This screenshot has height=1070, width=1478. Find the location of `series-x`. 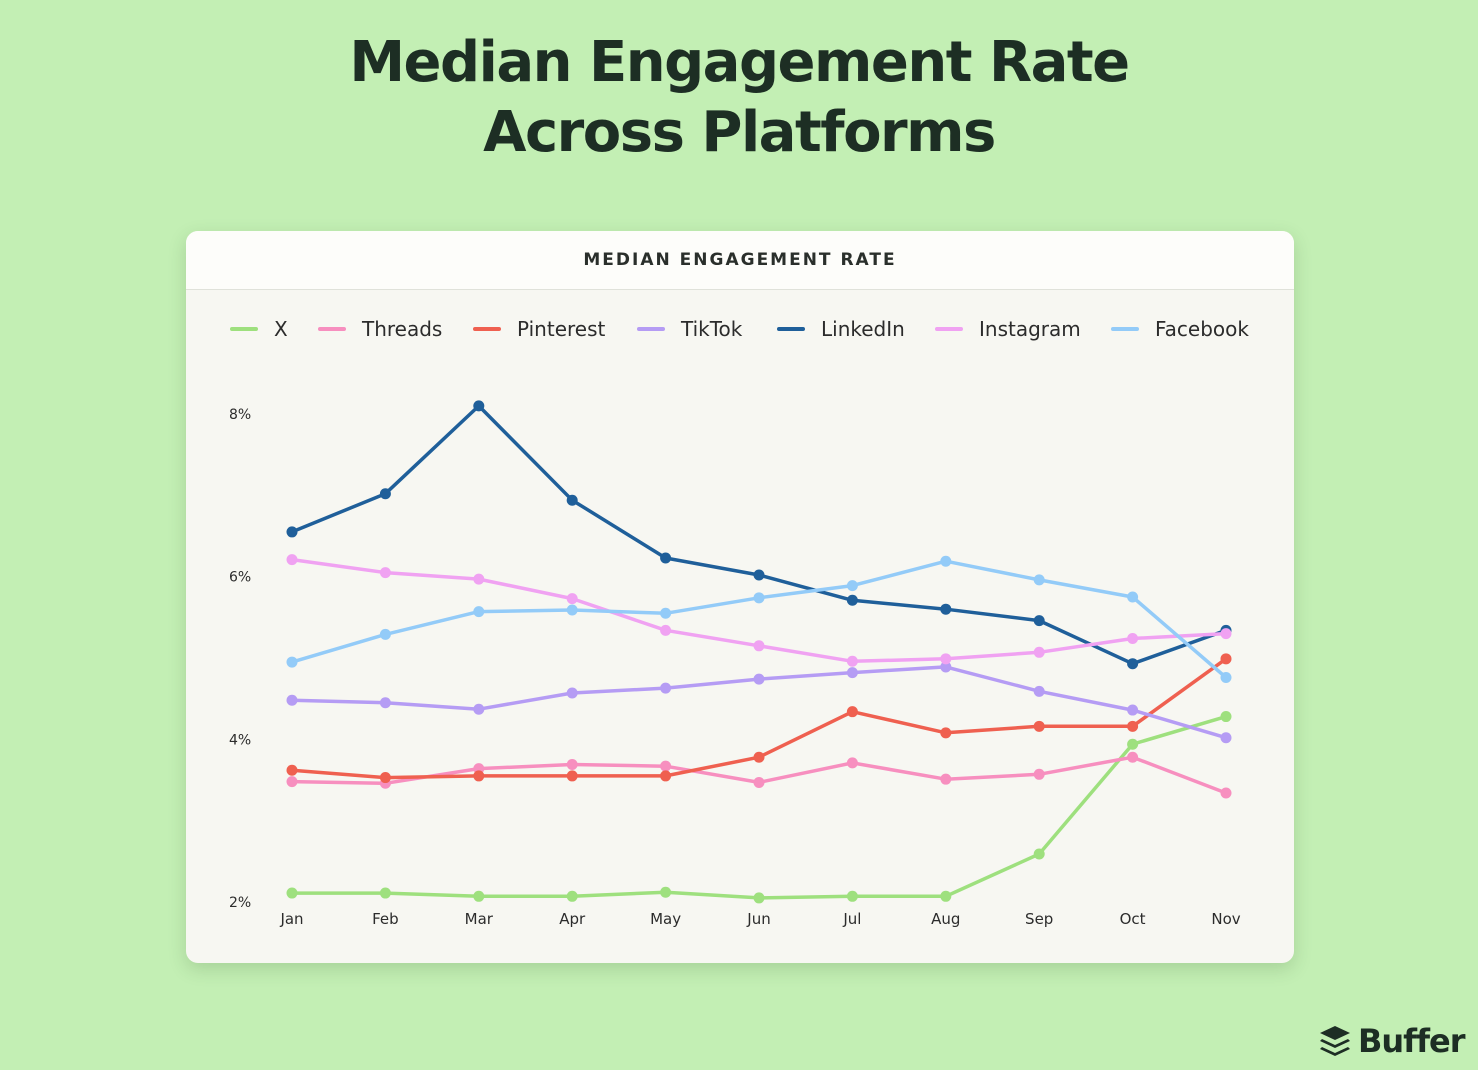

series-x is located at coordinates (759, 807).